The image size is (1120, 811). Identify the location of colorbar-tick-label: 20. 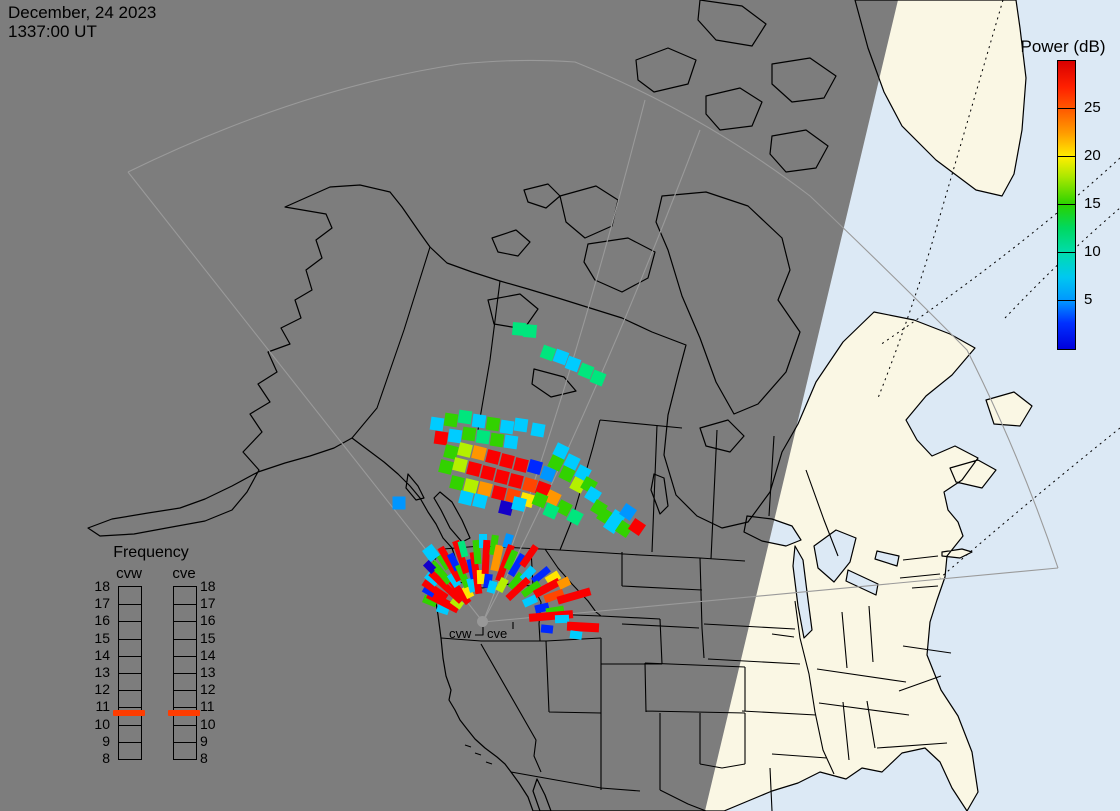
(1092, 155).